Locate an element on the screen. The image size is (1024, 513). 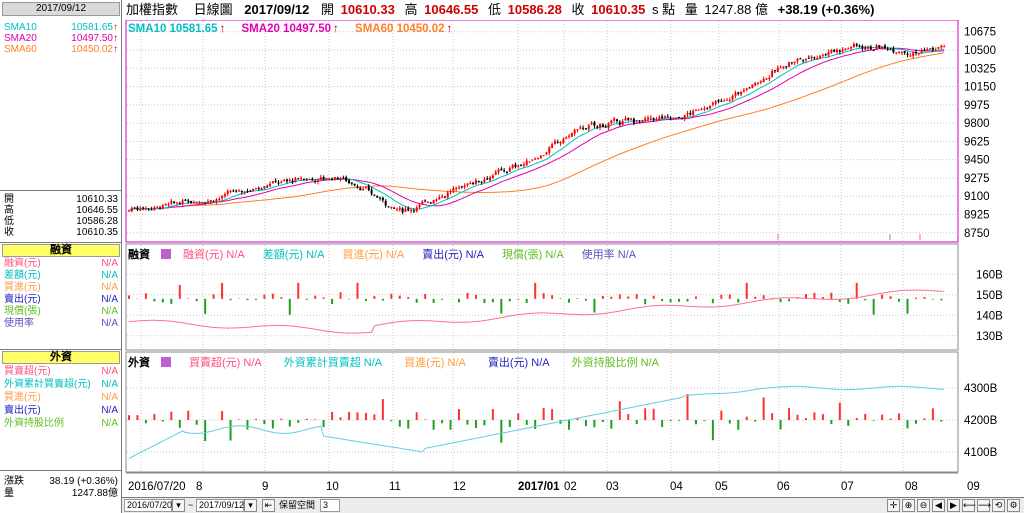
quote-date: 2017/09/12 is located at coordinates (277, 9).